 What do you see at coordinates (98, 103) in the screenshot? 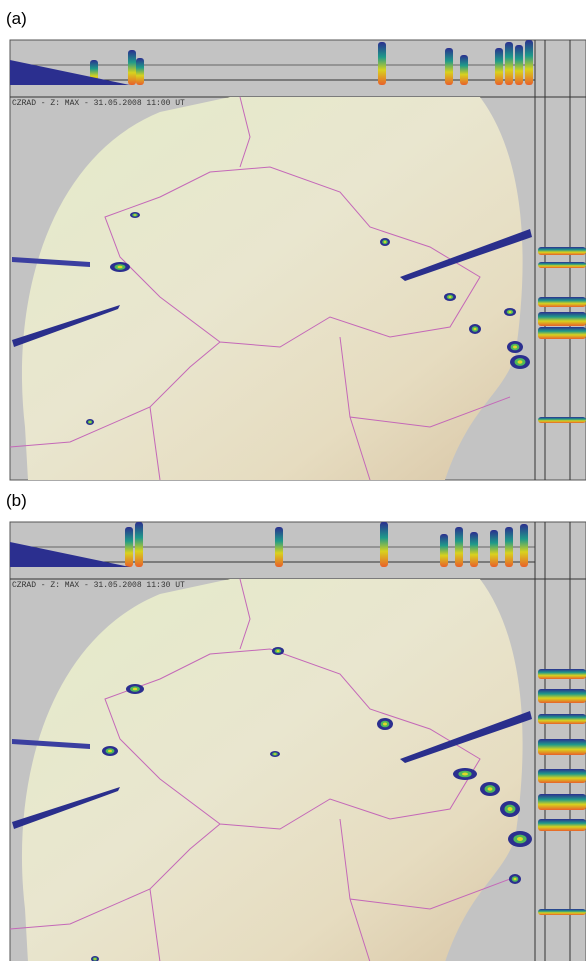
I see `map-caption: CZRAD - Z: MAX - 31.05.2008 11:00 UT` at bounding box center [98, 103].